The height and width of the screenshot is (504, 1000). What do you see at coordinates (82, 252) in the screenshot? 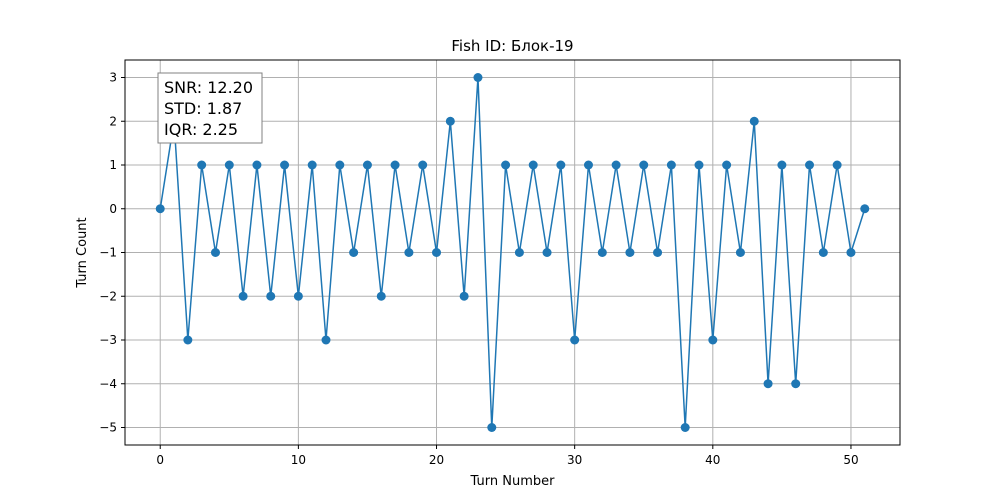
I see `y-axis-label: Turn Count` at bounding box center [82, 252].